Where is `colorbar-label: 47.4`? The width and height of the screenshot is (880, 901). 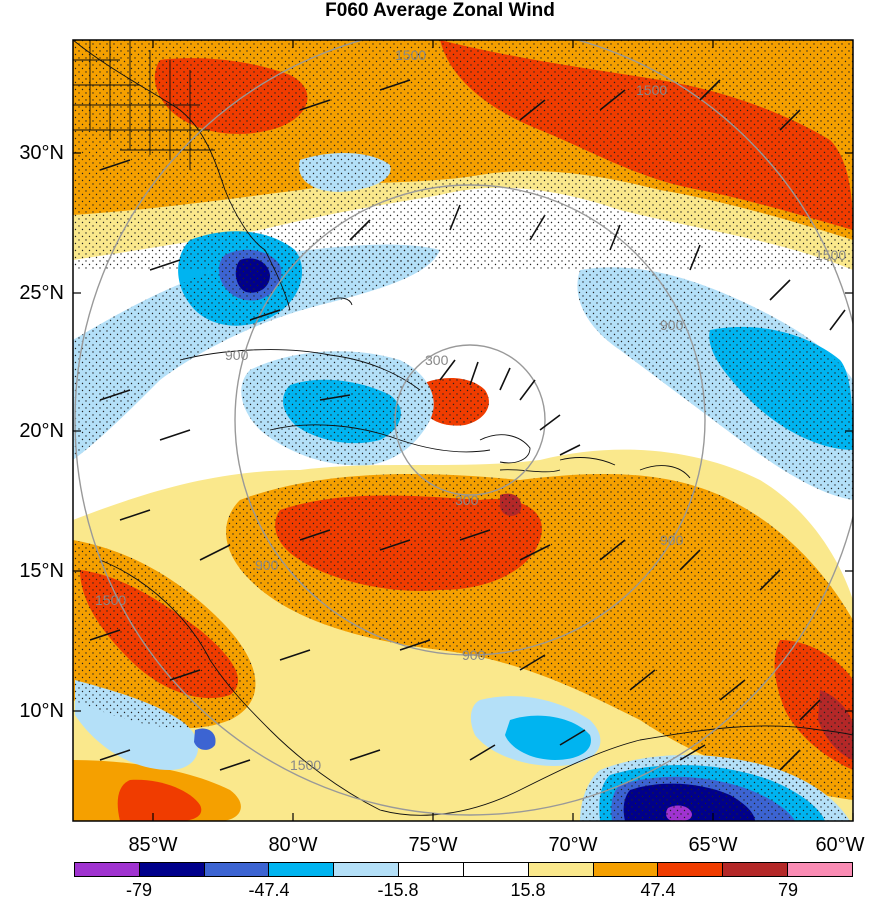 colorbar-label: 47.4 is located at coordinates (658, 890).